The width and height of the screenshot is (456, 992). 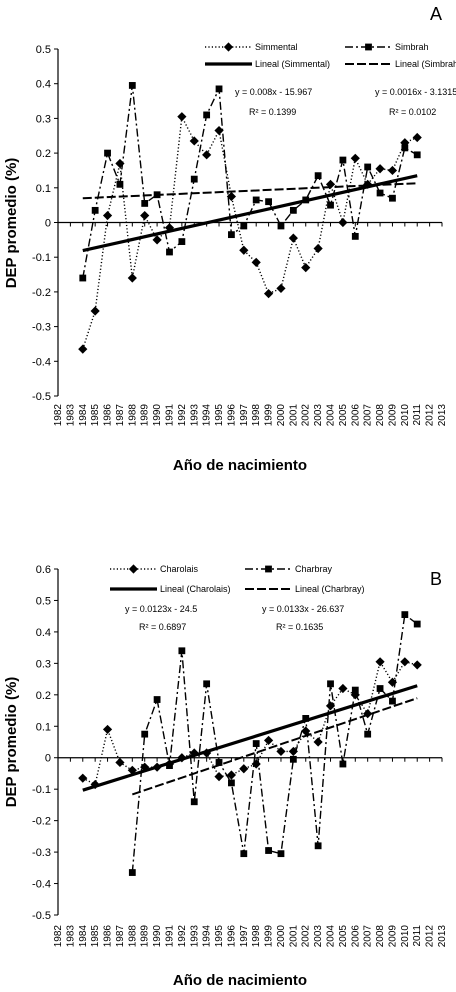 I want to click on x-tick-label: 1988, so click(x=132, y=415).